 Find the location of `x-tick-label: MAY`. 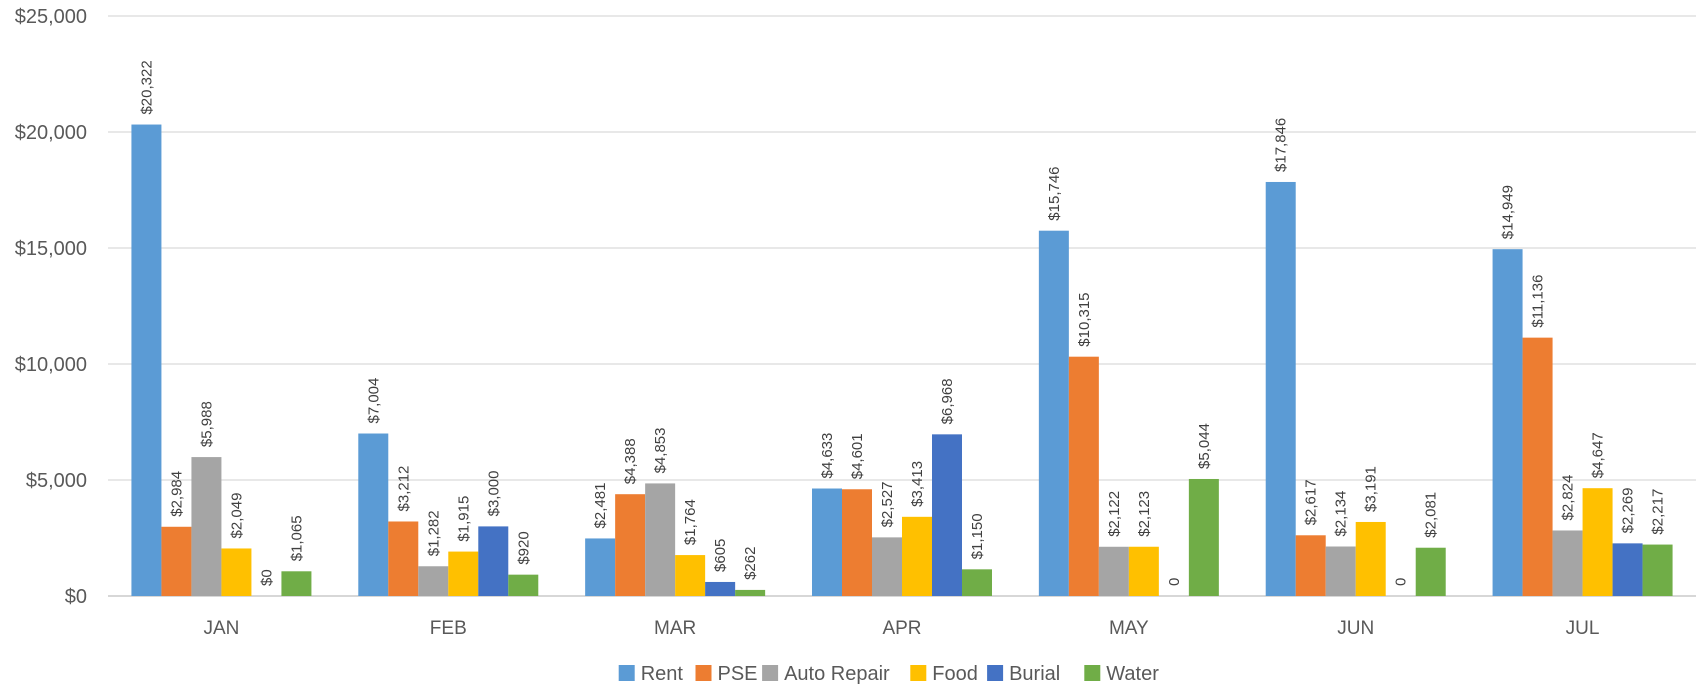

x-tick-label: MAY is located at coordinates (1129, 628).